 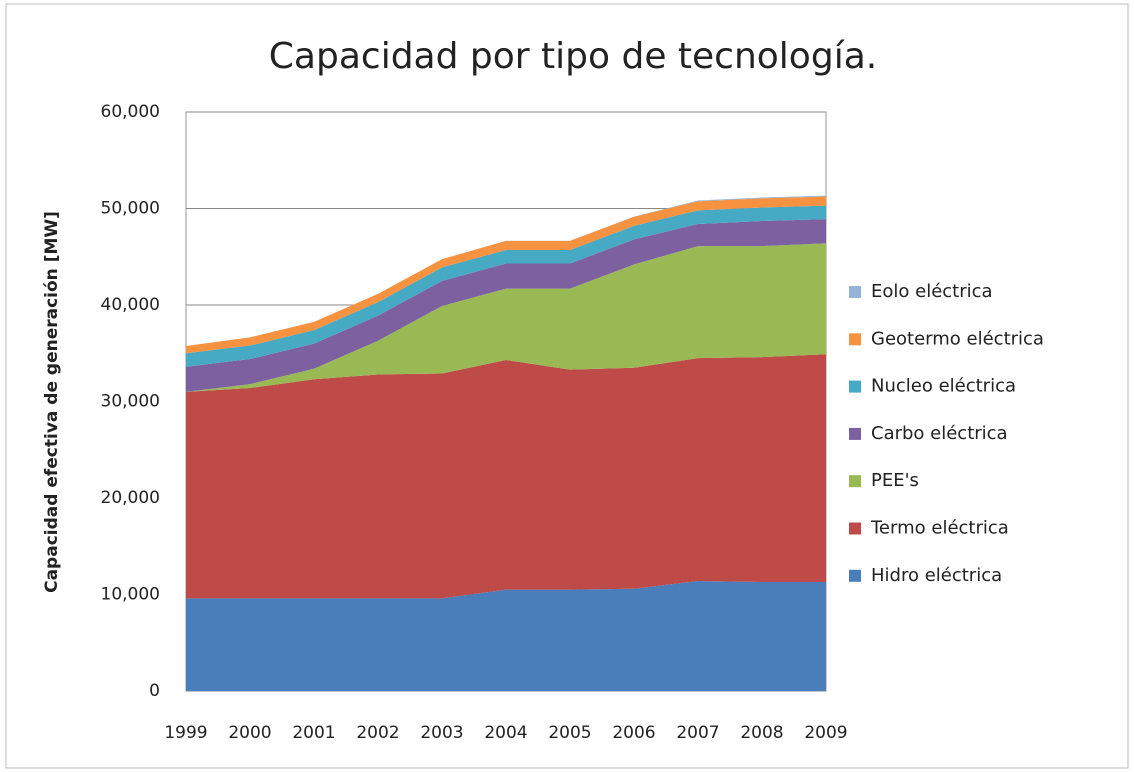 What do you see at coordinates (825, 733) in the screenshot?
I see `x-tick-label: 2009` at bounding box center [825, 733].